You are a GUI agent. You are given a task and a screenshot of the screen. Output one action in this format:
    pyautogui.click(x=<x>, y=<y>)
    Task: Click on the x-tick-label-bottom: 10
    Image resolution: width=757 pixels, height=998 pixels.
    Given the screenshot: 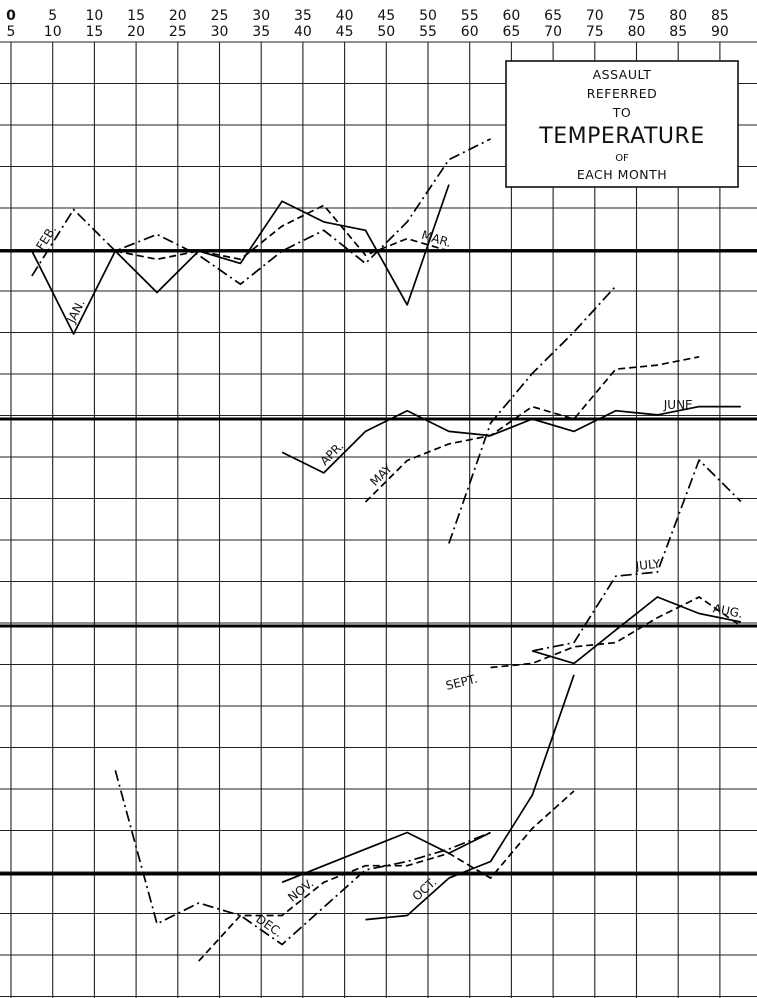 What is the action you would take?
    pyautogui.click(x=53, y=32)
    